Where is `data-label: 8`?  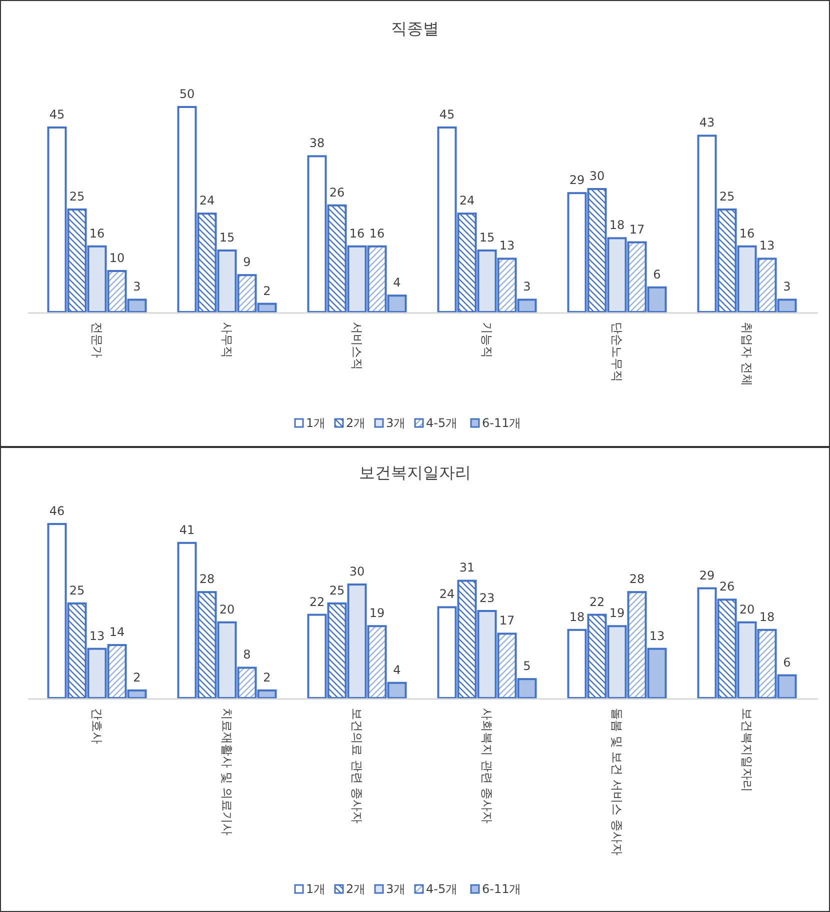 data-label: 8 is located at coordinates (247, 655).